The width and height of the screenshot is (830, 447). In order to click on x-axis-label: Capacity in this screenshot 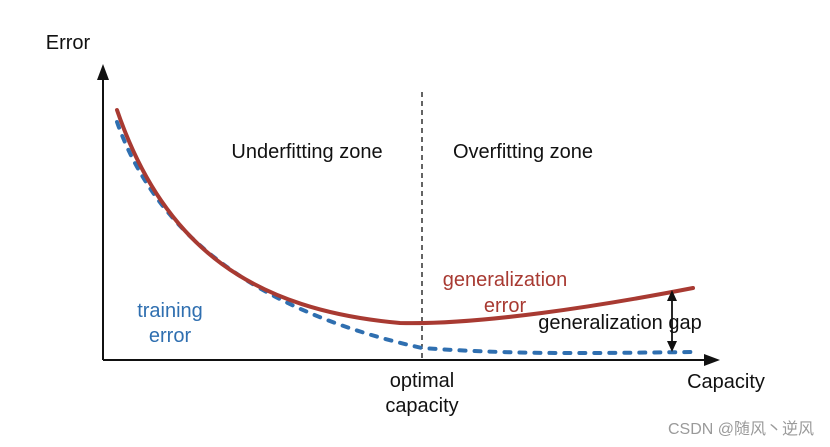, I will do `click(726, 382)`.